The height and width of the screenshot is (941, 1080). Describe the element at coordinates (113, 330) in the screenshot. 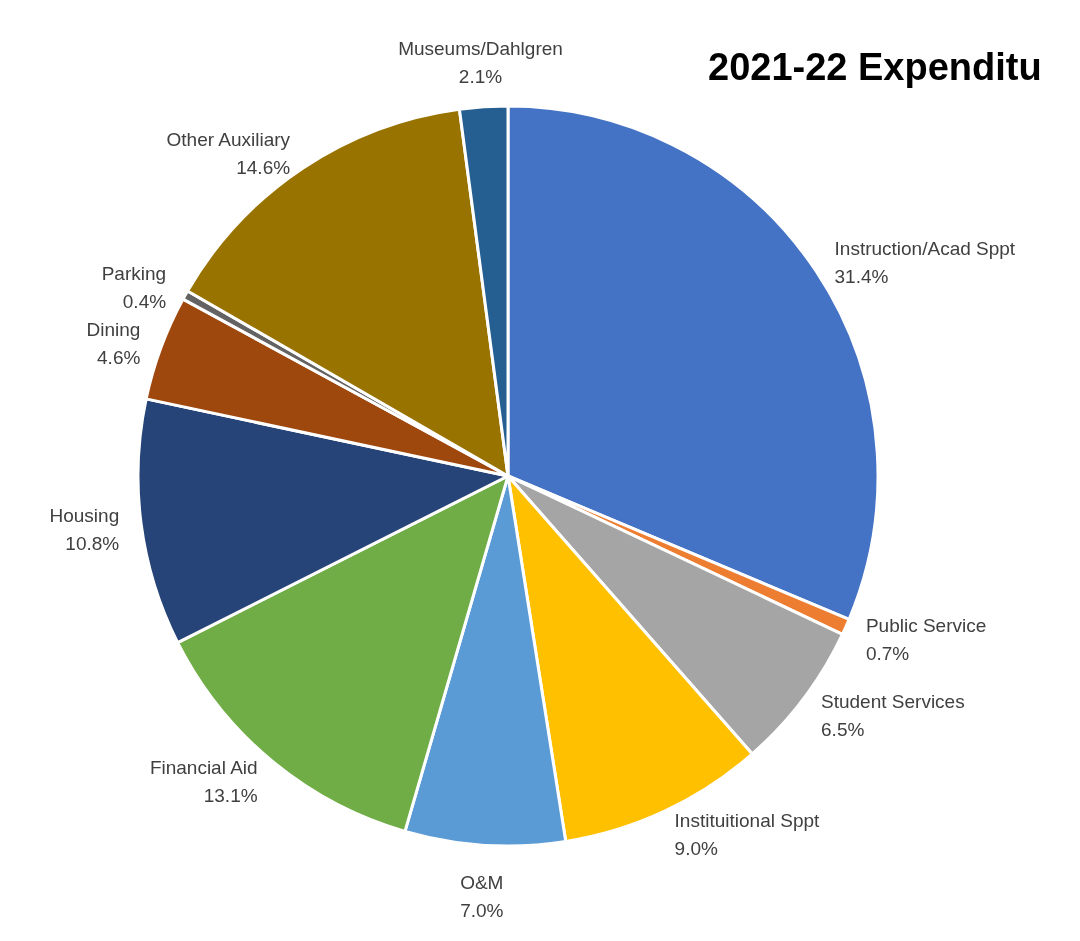

I see `slice-label: Dining` at that location.